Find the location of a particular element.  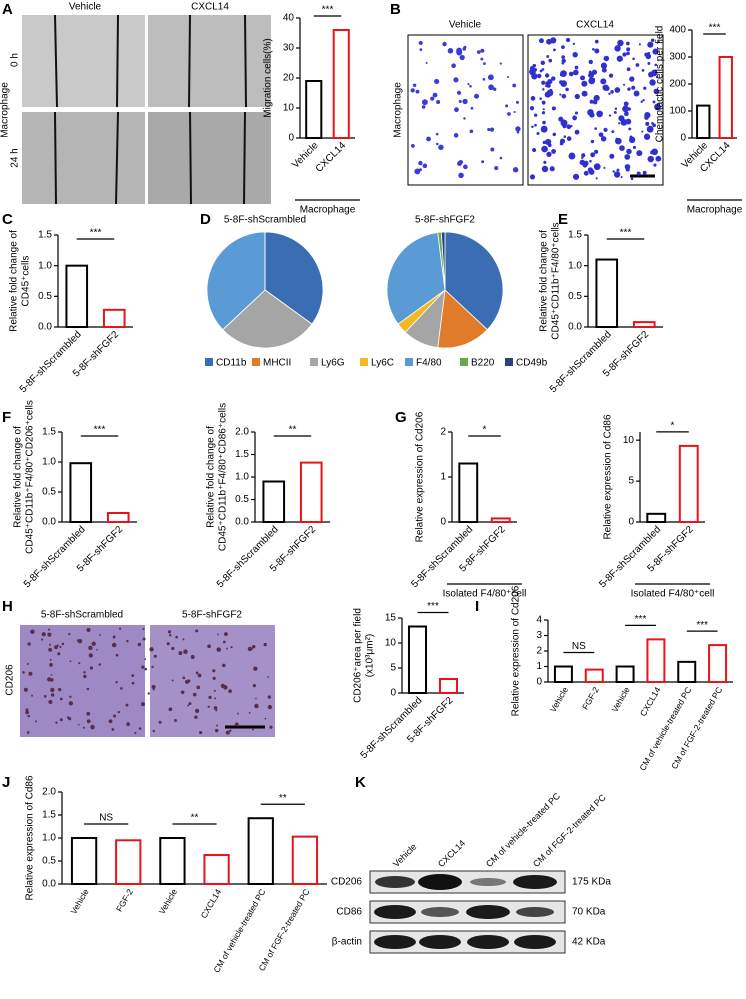

y-axis-label: Relative fold change of is located at coordinates (18, 477).